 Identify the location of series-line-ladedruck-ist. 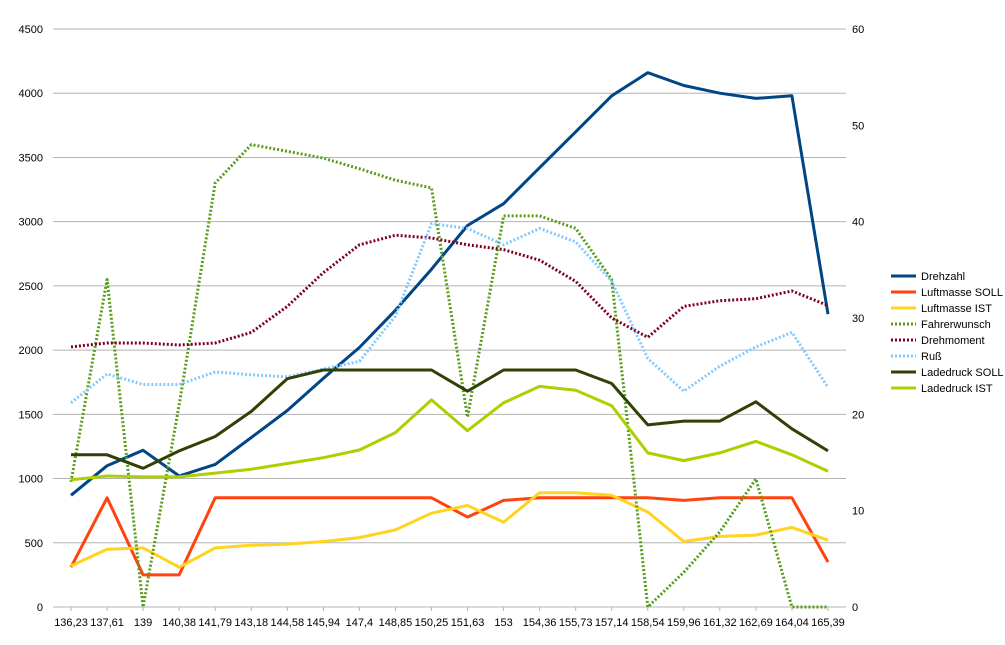
(449, 433).